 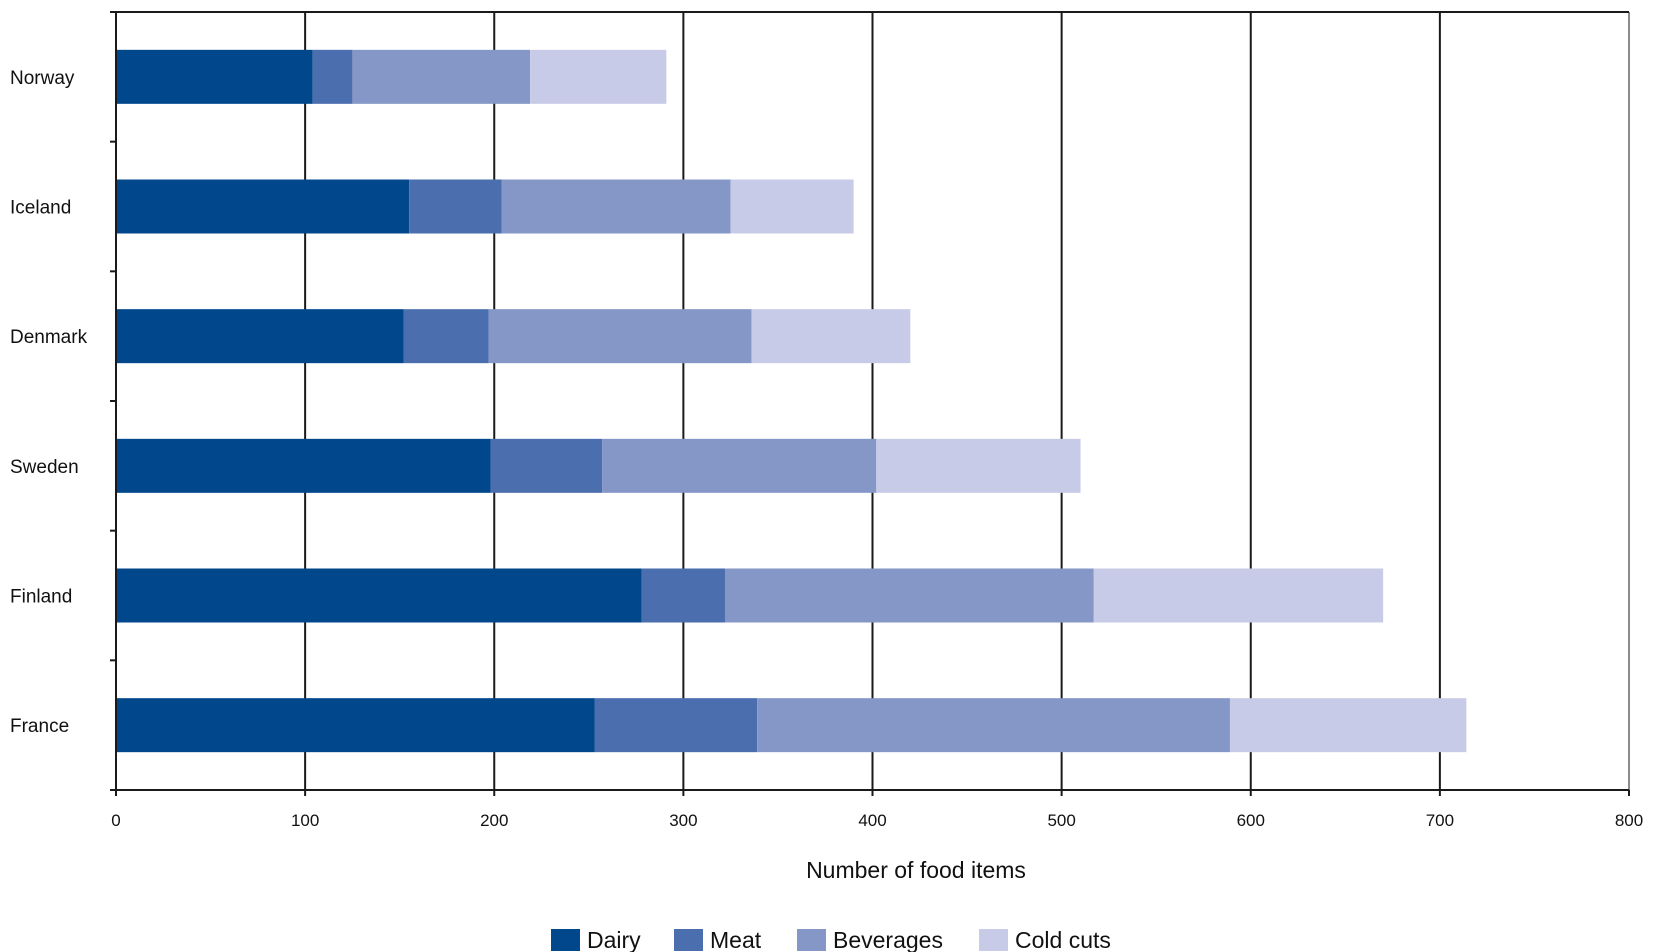 I want to click on legend-swatch-cold-cuts, so click(x=993, y=940).